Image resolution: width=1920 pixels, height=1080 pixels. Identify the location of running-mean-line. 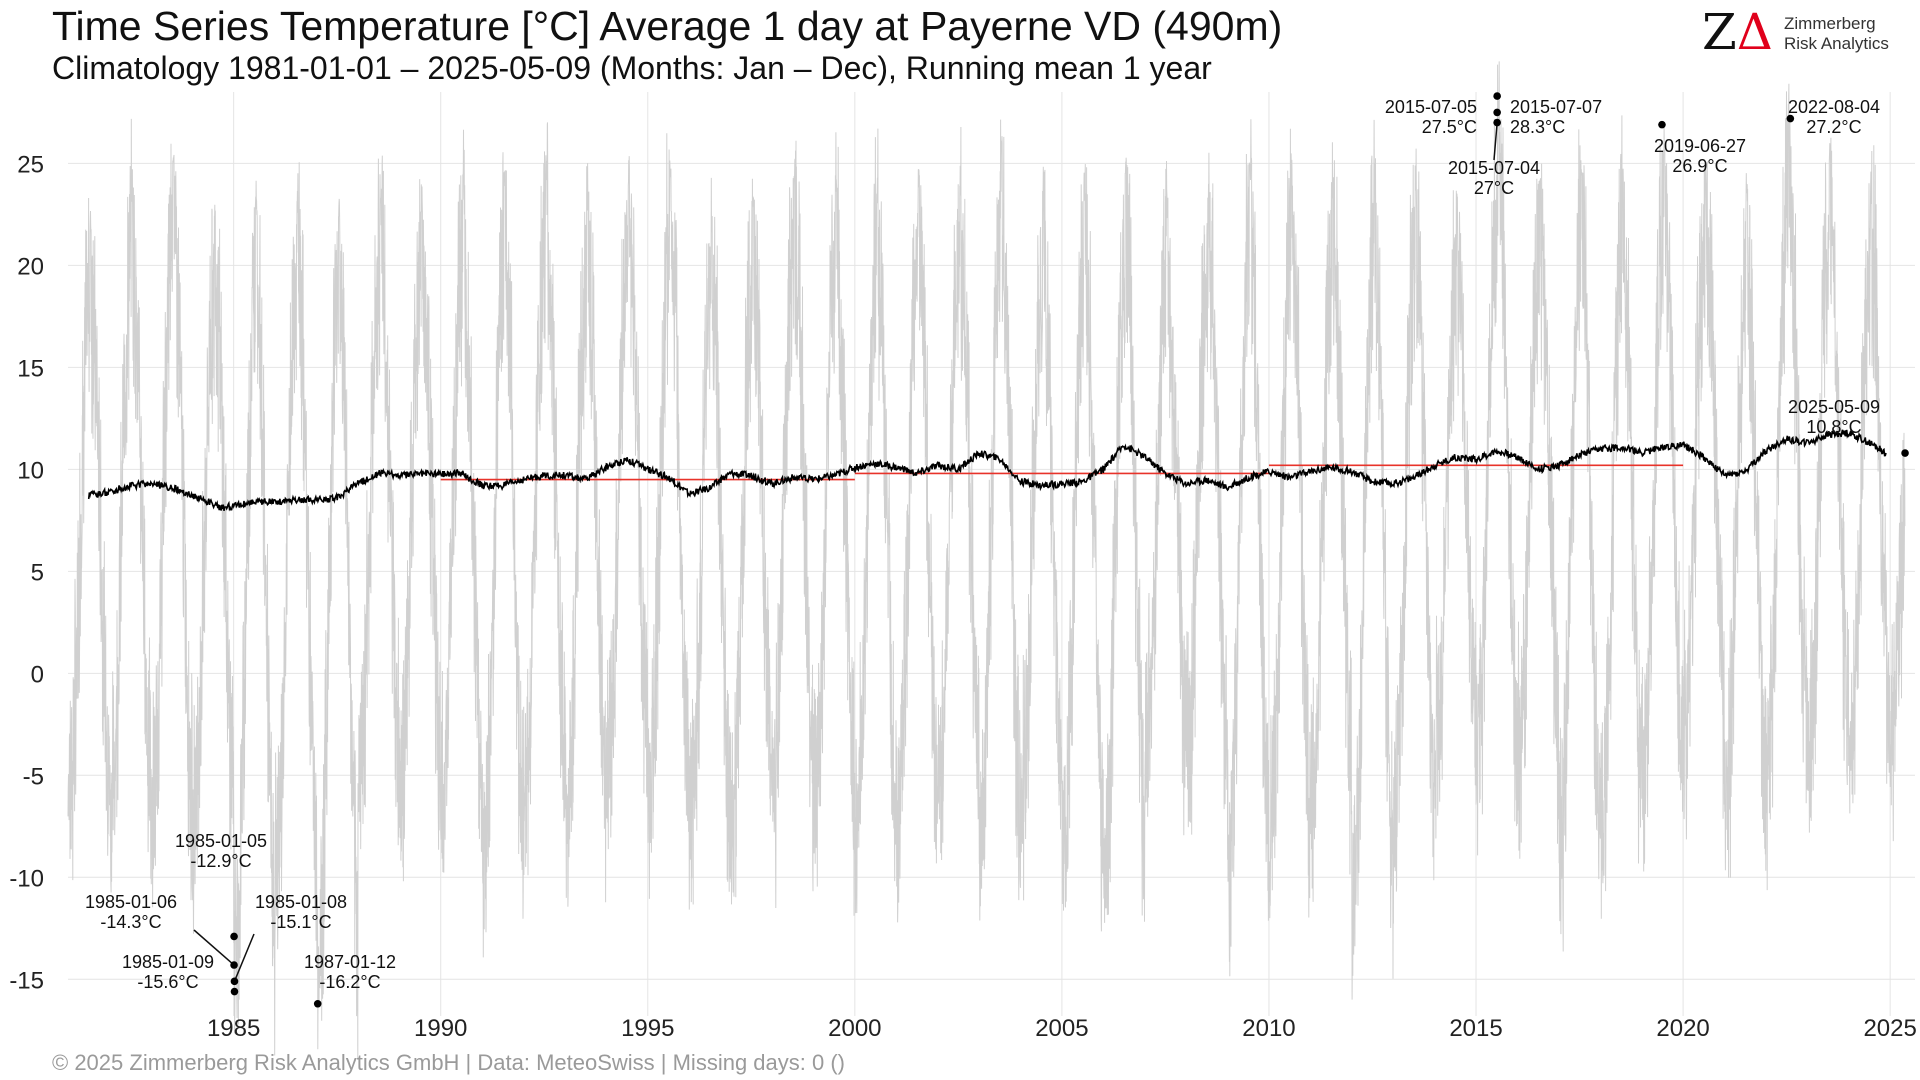
(987, 470).